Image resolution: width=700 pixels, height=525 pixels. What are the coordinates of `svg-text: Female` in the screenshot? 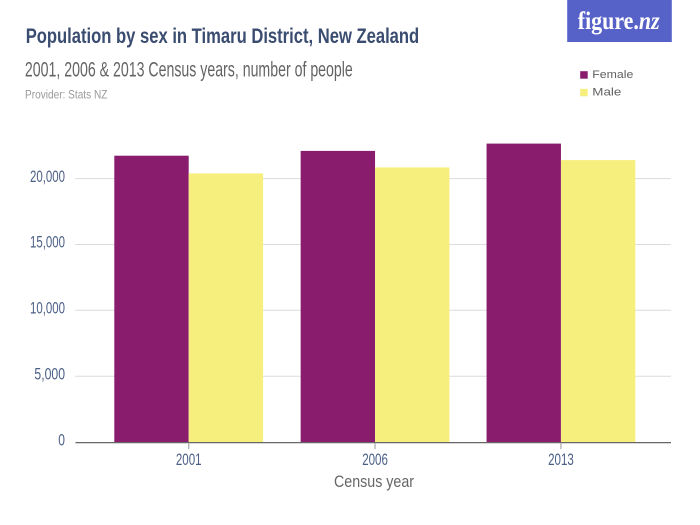 It's located at (612, 75).